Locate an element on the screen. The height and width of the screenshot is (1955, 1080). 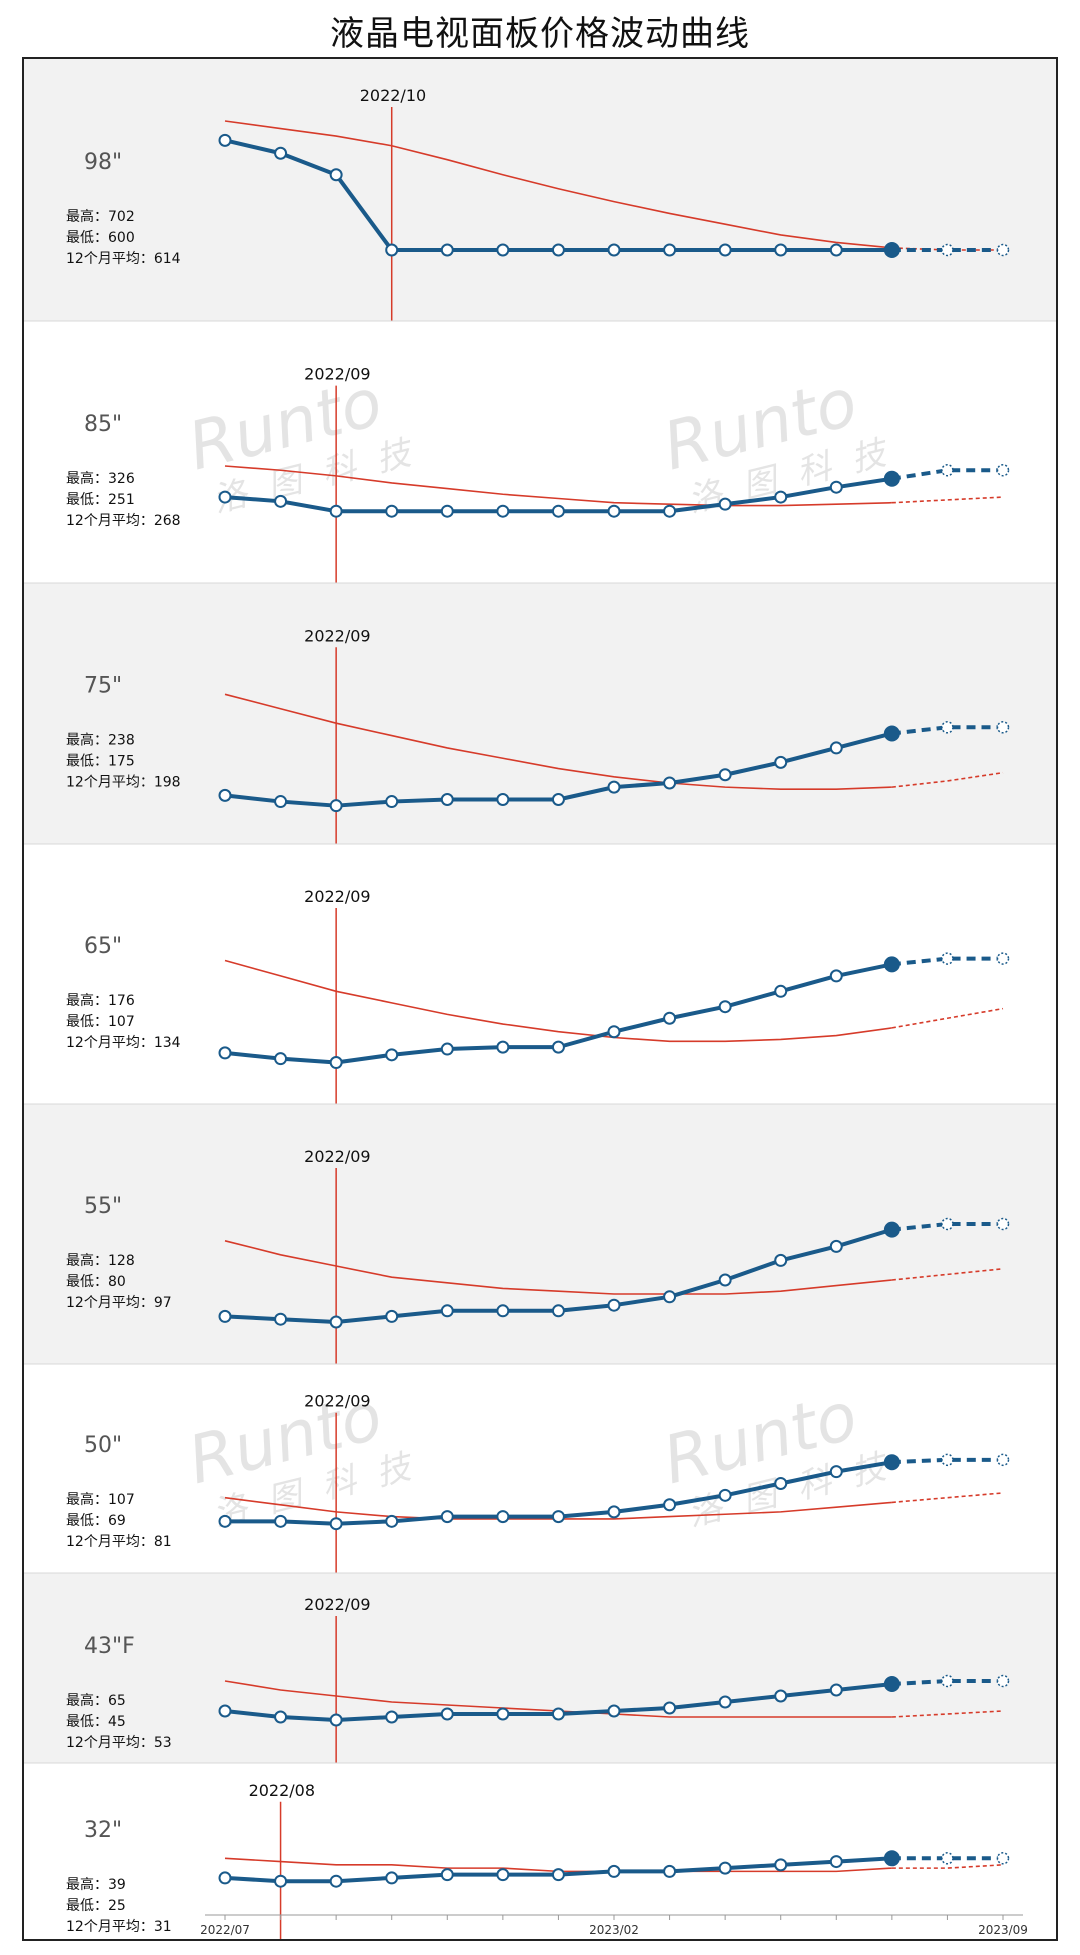
panel-max-label: 最高：176 is located at coordinates (100, 1000).